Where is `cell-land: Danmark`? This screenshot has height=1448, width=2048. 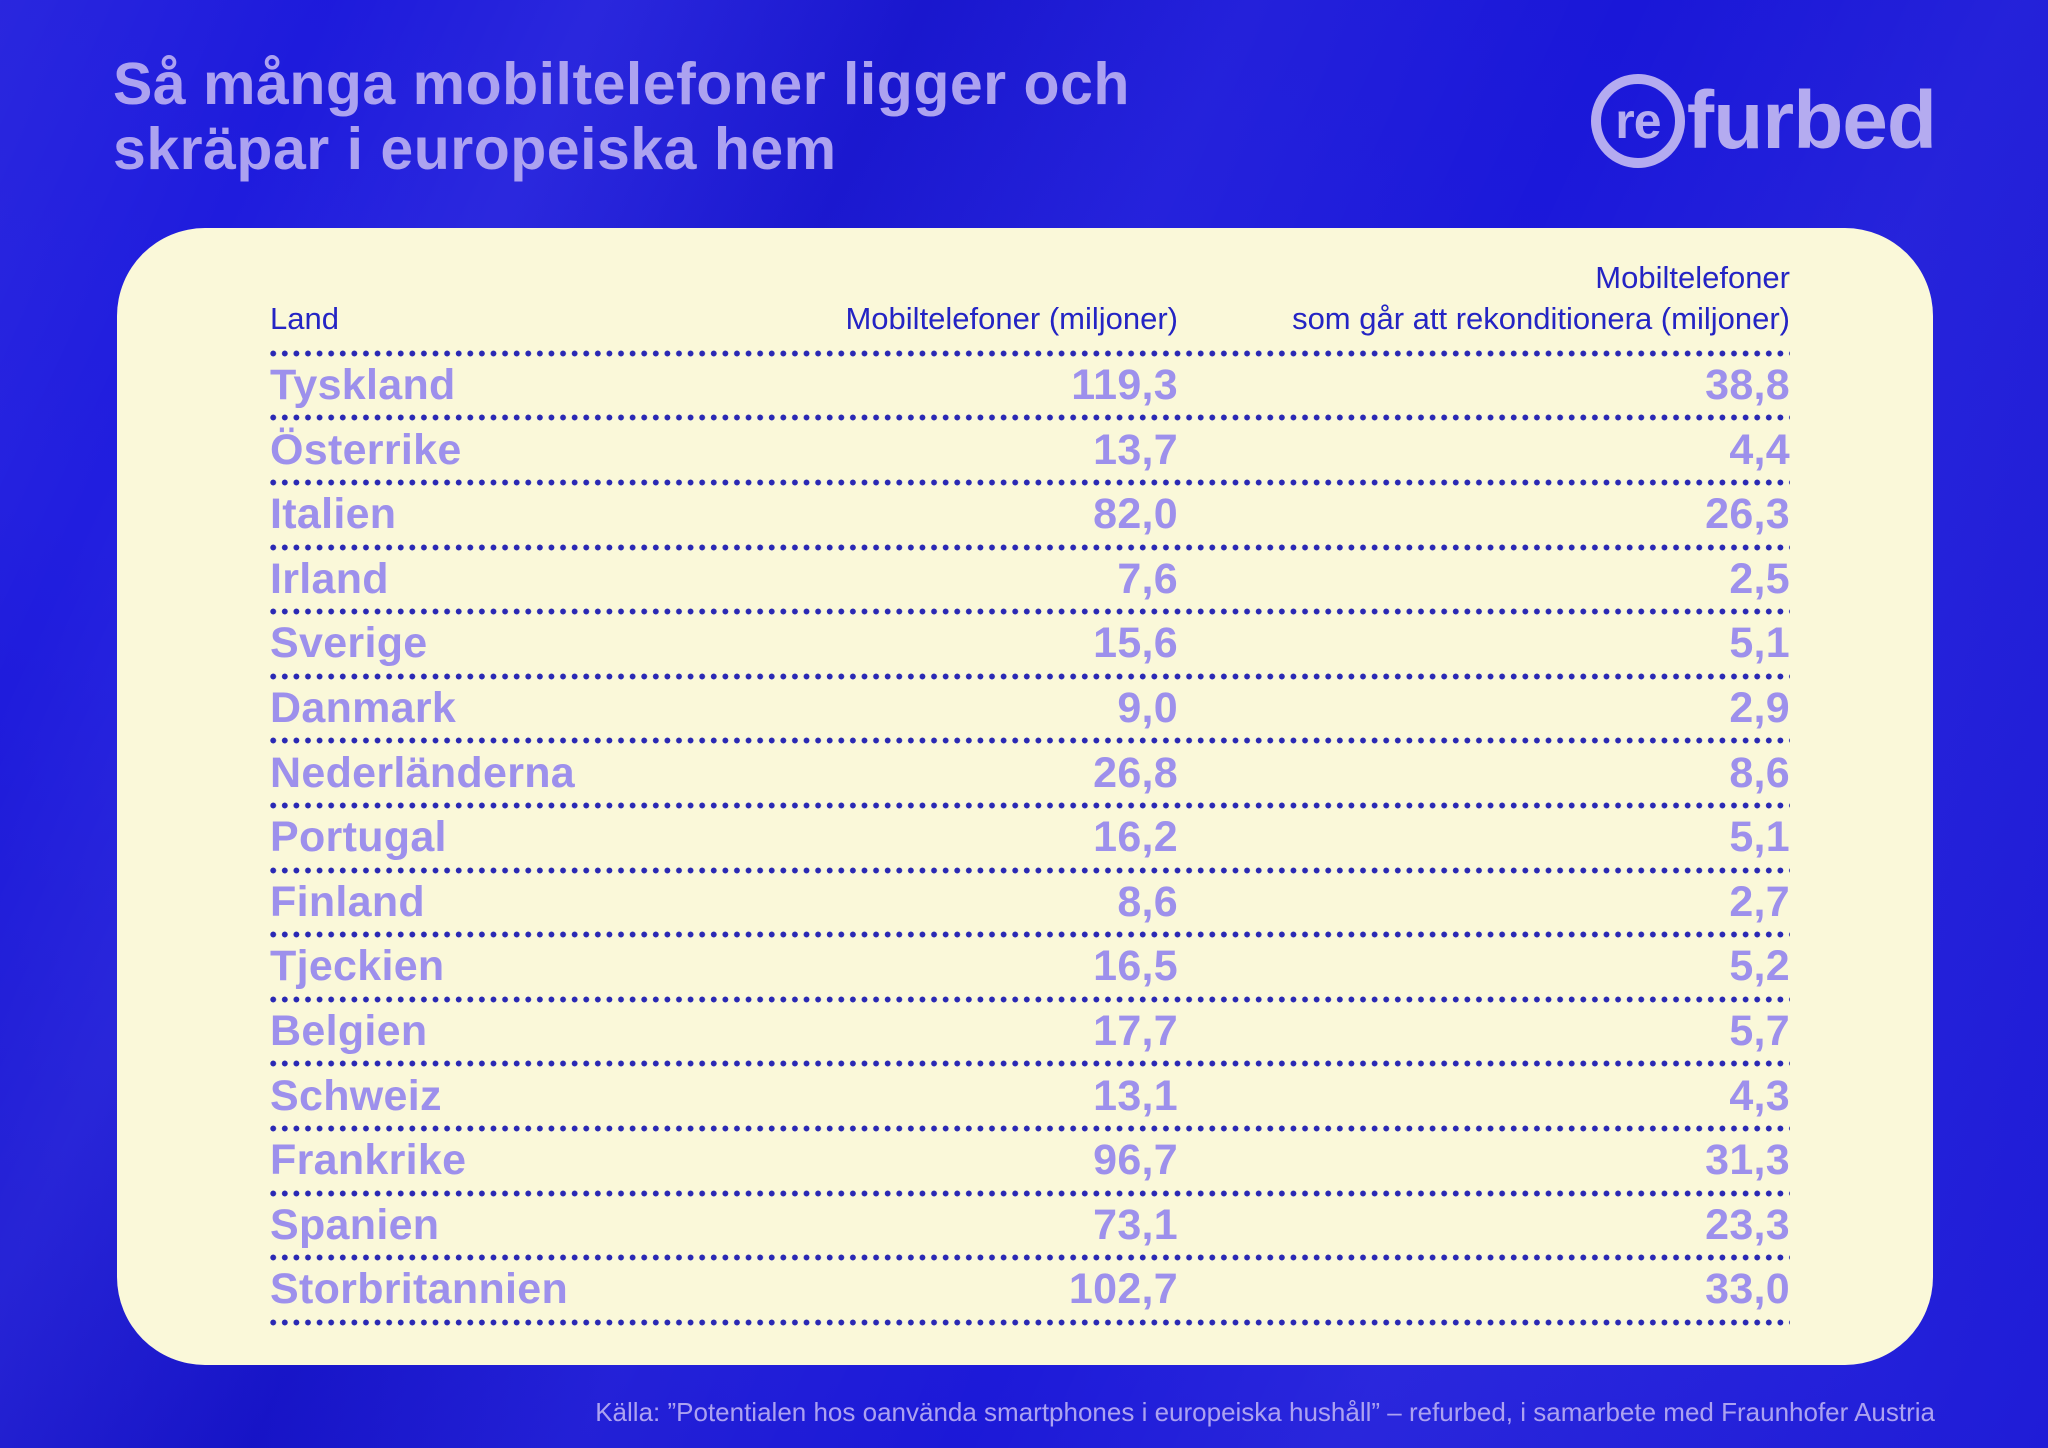 cell-land: Danmark is located at coordinates (363, 708).